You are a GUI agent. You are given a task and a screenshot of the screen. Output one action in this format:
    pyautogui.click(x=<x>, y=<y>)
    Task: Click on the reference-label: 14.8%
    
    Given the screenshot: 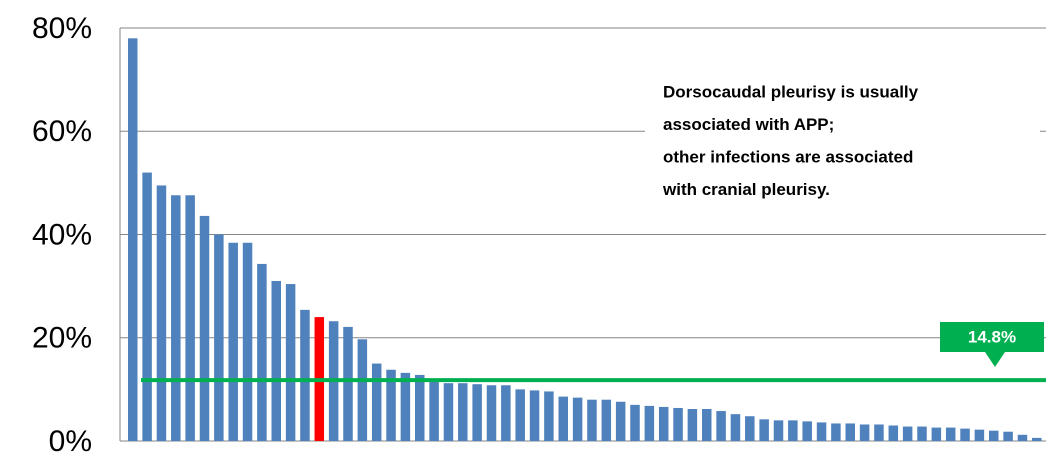 What is the action you would take?
    pyautogui.click(x=992, y=336)
    